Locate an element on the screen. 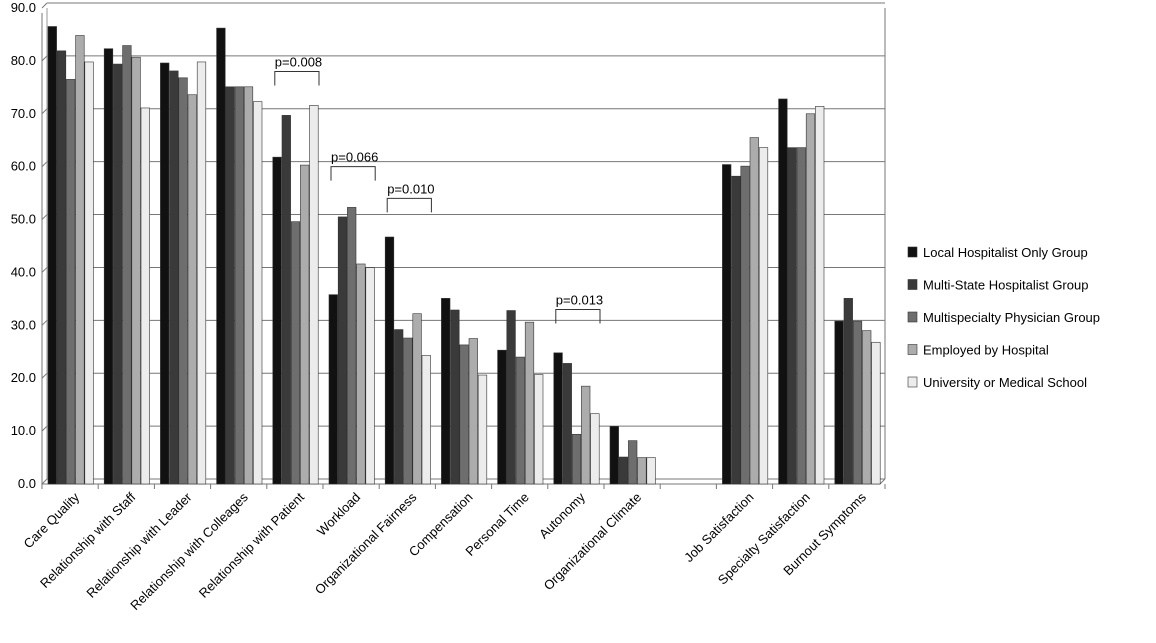 The image size is (1156, 643). p-value-annotation: p=0.010 is located at coordinates (410, 188).